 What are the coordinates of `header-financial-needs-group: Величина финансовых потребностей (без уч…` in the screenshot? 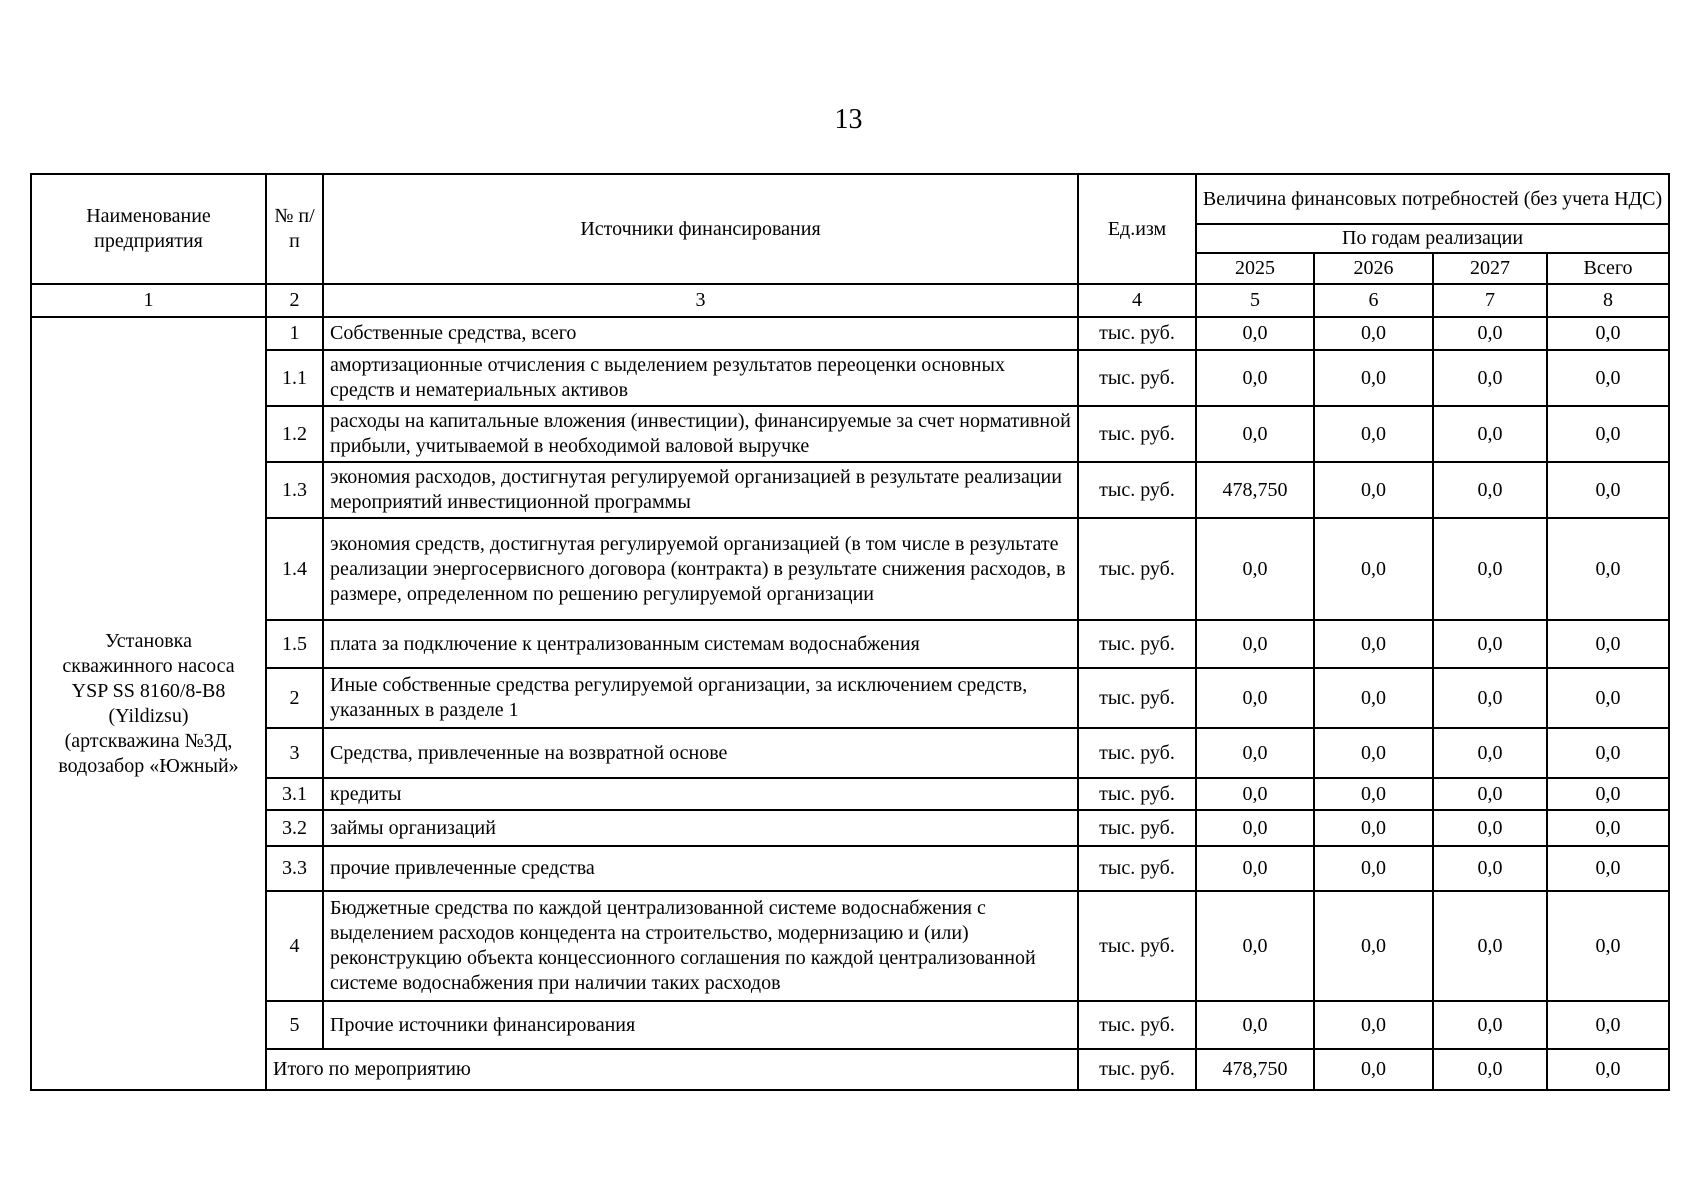 It's located at (1432, 199).